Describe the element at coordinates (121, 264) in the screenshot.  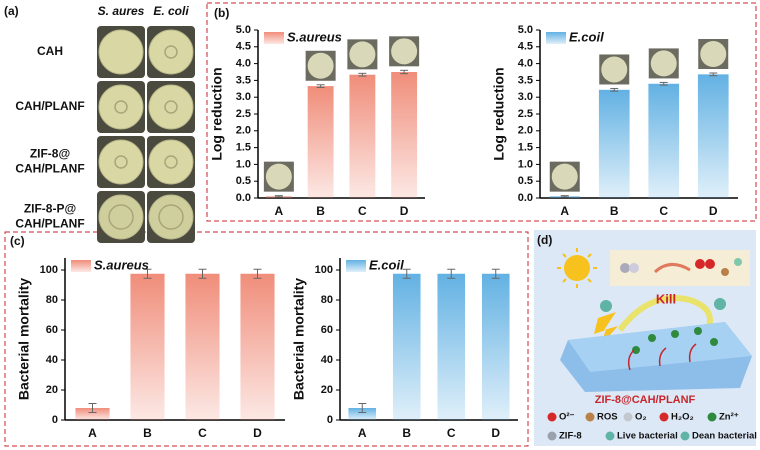
I see `legend-label: S.aureus` at that location.